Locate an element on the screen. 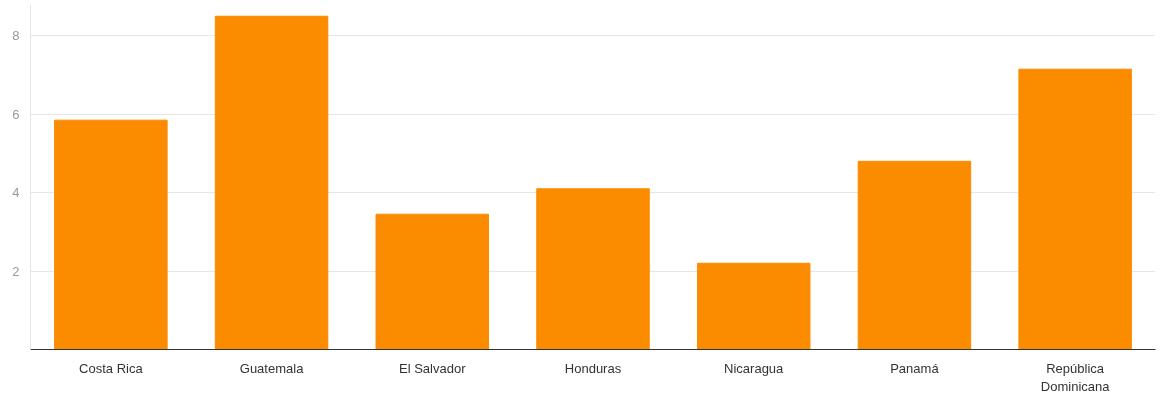 This screenshot has width=1164, height=400. y-tick-label: 2 is located at coordinates (16, 271).